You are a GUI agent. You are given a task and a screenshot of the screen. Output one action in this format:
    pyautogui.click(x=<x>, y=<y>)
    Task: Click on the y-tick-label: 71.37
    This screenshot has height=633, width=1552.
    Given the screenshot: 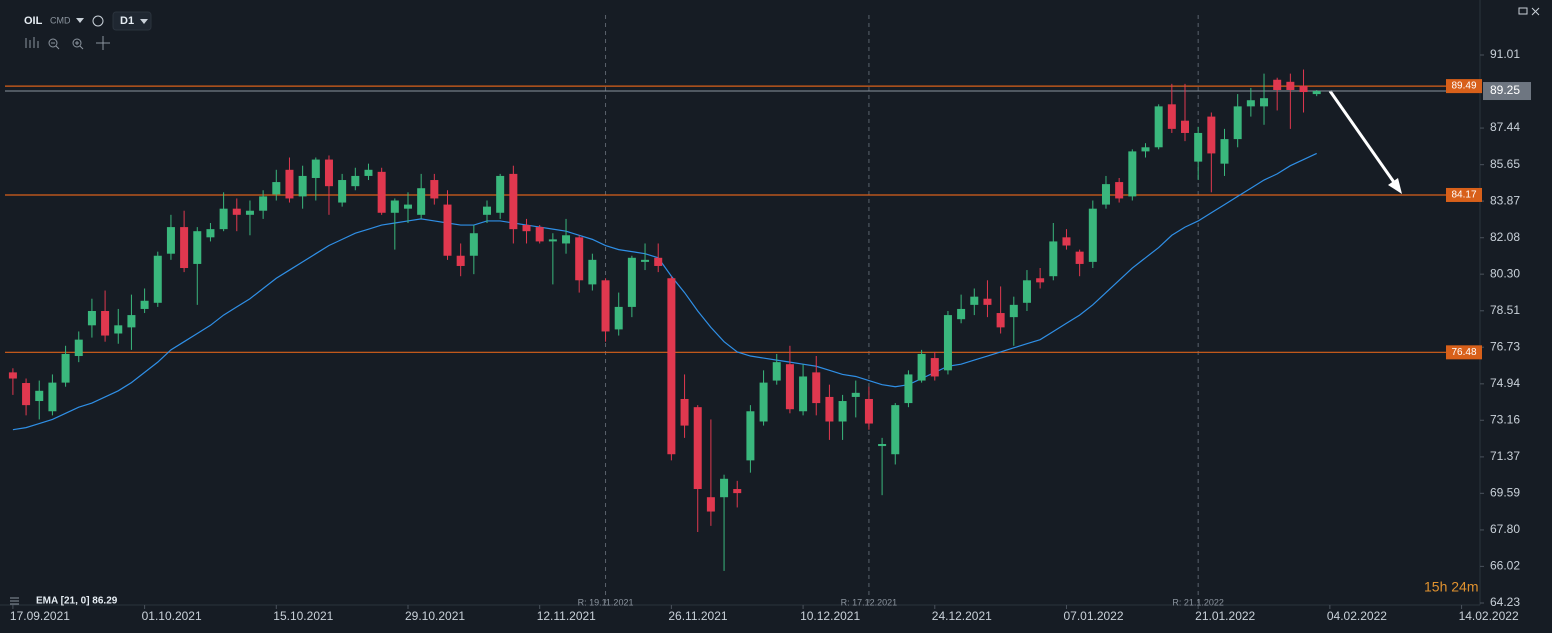 What is the action you would take?
    pyautogui.click(x=1505, y=456)
    